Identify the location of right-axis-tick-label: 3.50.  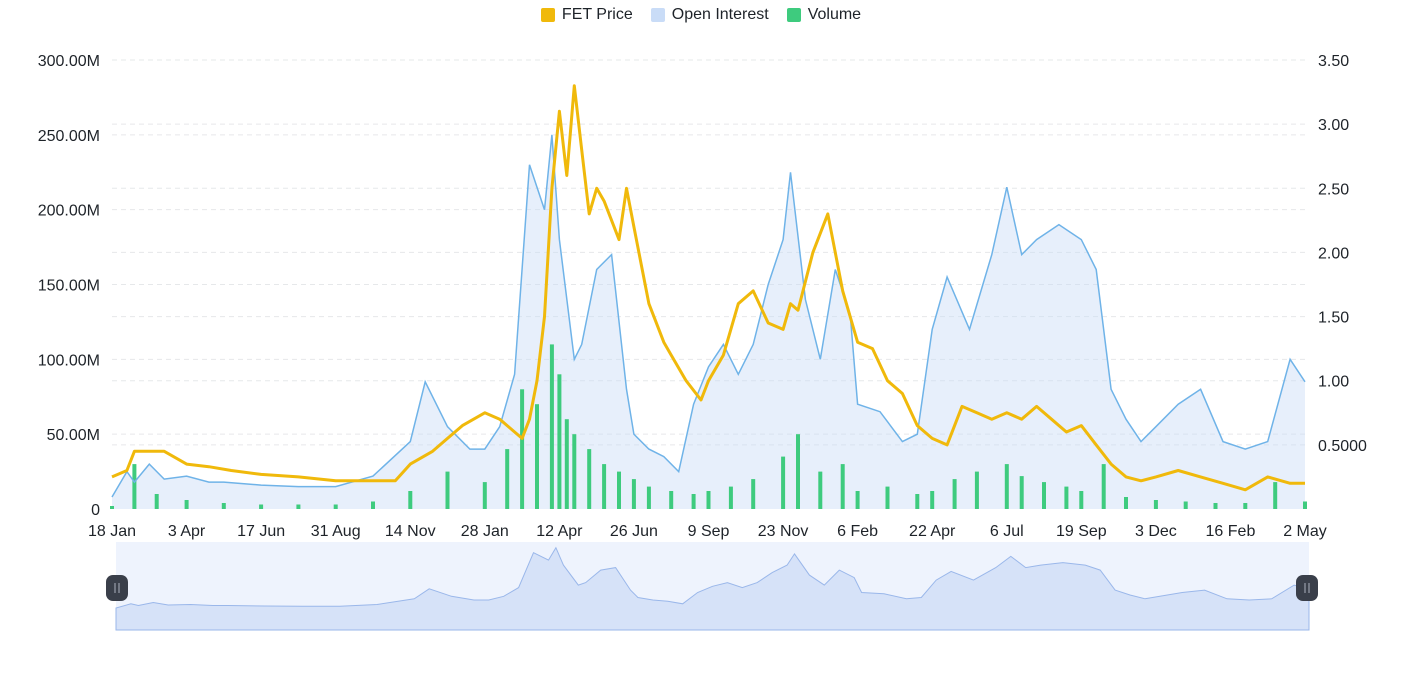
(1333, 61).